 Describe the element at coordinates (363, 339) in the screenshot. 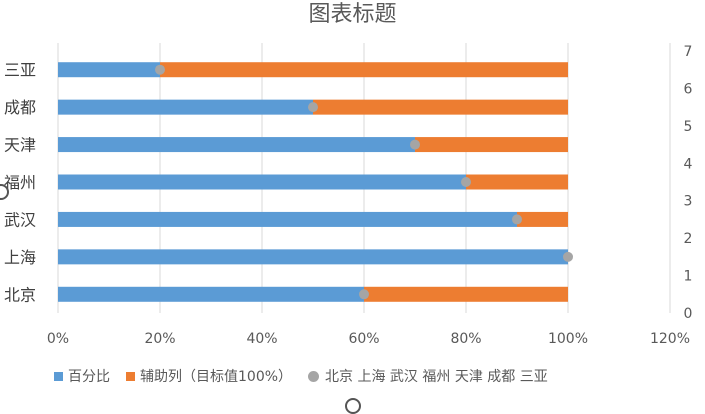

I see `x-tick-label: 60%` at that location.